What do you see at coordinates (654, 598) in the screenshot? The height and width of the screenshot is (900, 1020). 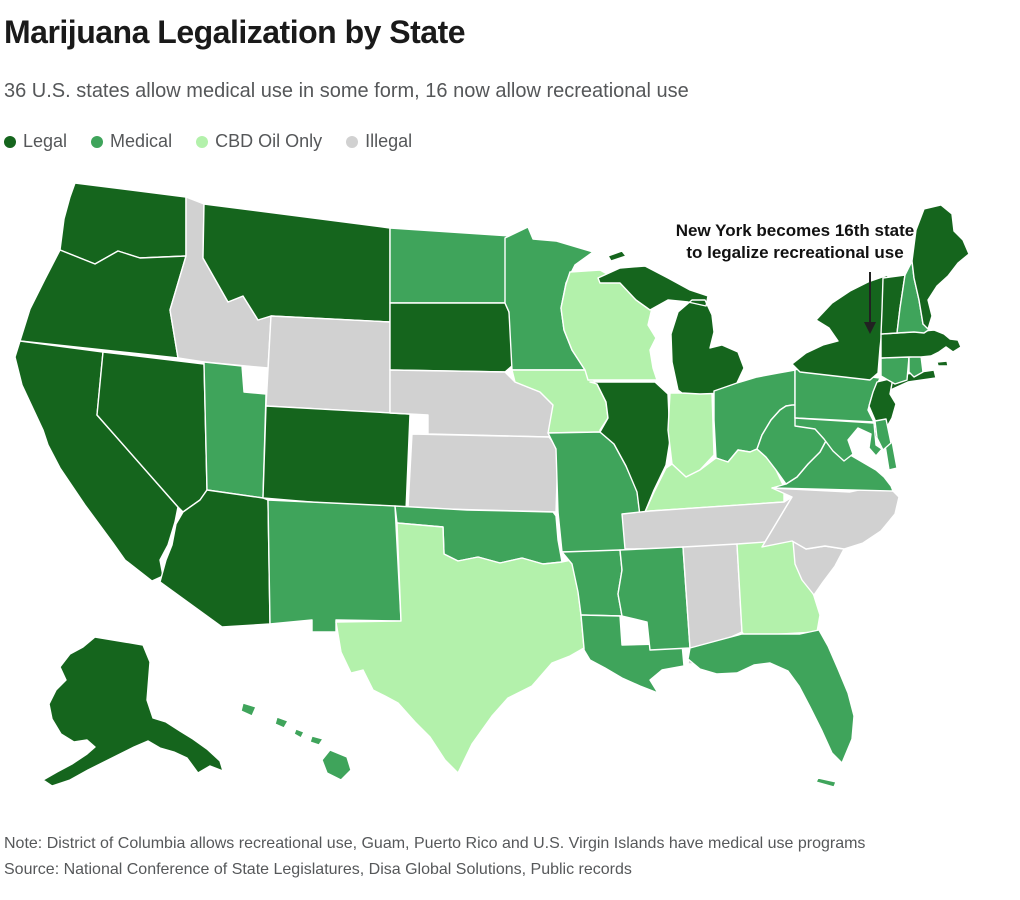 I see `state-ms` at bounding box center [654, 598].